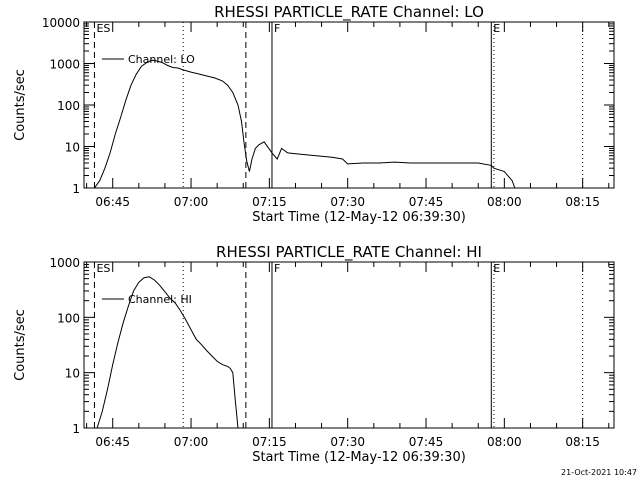 Image resolution: width=640 pixels, height=484 pixels. Describe the element at coordinates (161, 59) in the screenshot. I see `legend-label: Channel: LO` at that location.